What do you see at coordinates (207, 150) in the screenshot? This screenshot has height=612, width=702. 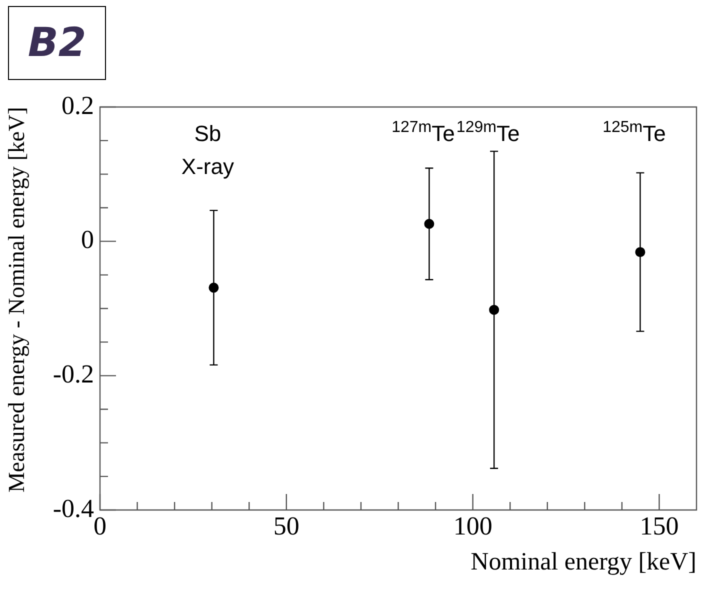 I see `annotation: Sb X-ray` at bounding box center [207, 150].